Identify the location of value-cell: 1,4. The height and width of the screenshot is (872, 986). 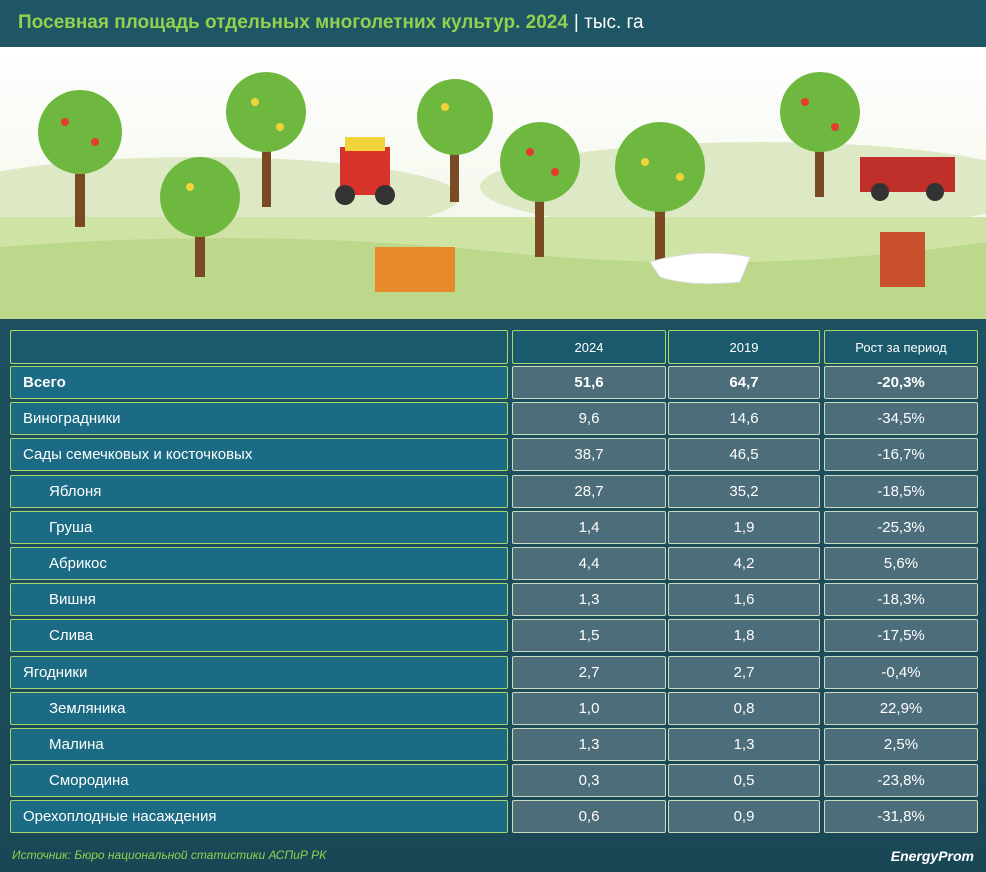
(589, 527).